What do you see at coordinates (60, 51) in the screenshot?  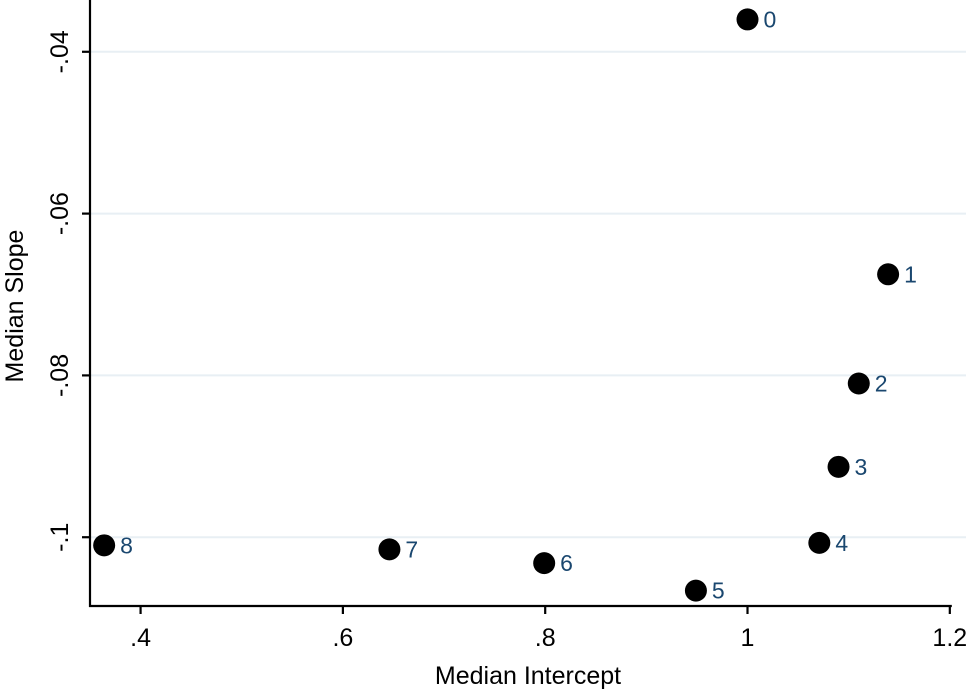 I see `y-tick-label: -.04` at bounding box center [60, 51].